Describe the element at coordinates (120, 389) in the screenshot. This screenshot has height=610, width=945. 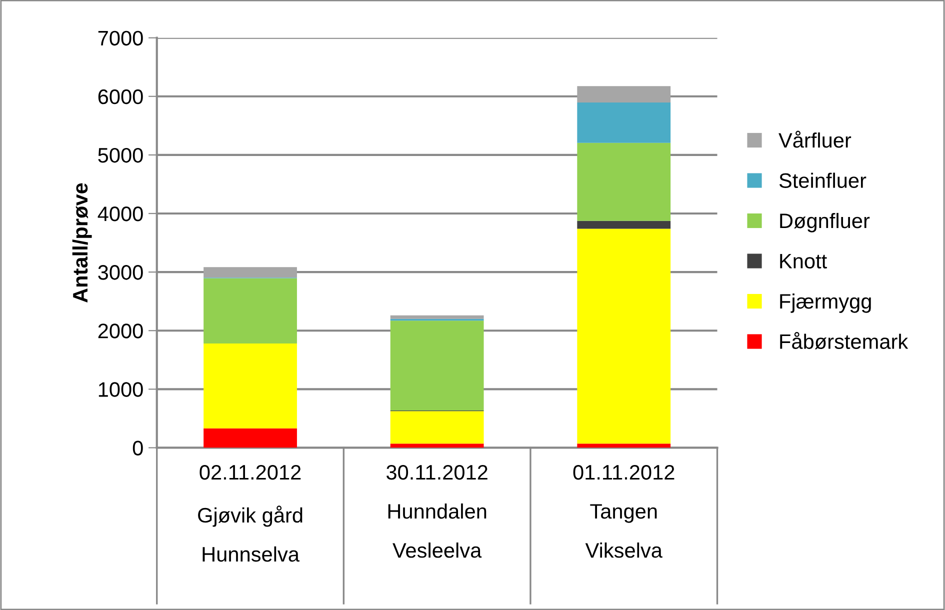
I see `y-tick-label: 1000` at that location.